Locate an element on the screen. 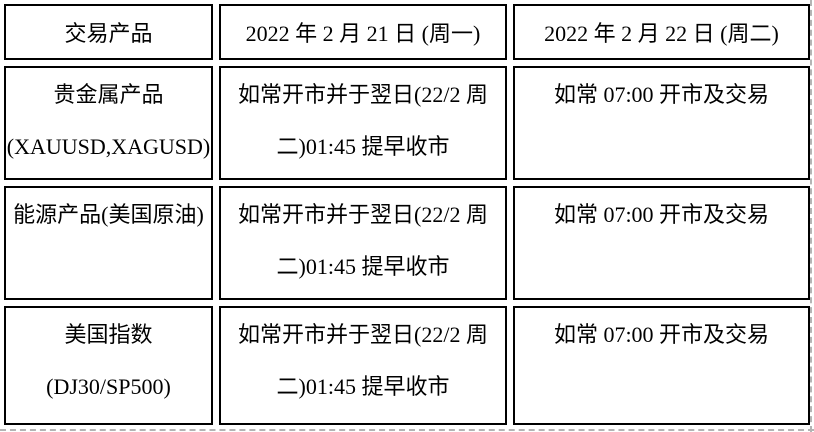 The image size is (814, 432). cell-line: 美国指数 is located at coordinates (108, 334).